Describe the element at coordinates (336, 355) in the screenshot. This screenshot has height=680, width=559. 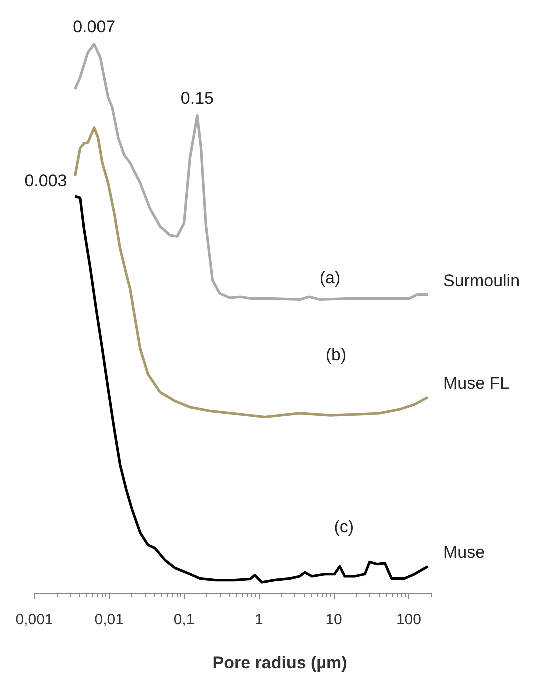
I see `annotation: (b)` at that location.